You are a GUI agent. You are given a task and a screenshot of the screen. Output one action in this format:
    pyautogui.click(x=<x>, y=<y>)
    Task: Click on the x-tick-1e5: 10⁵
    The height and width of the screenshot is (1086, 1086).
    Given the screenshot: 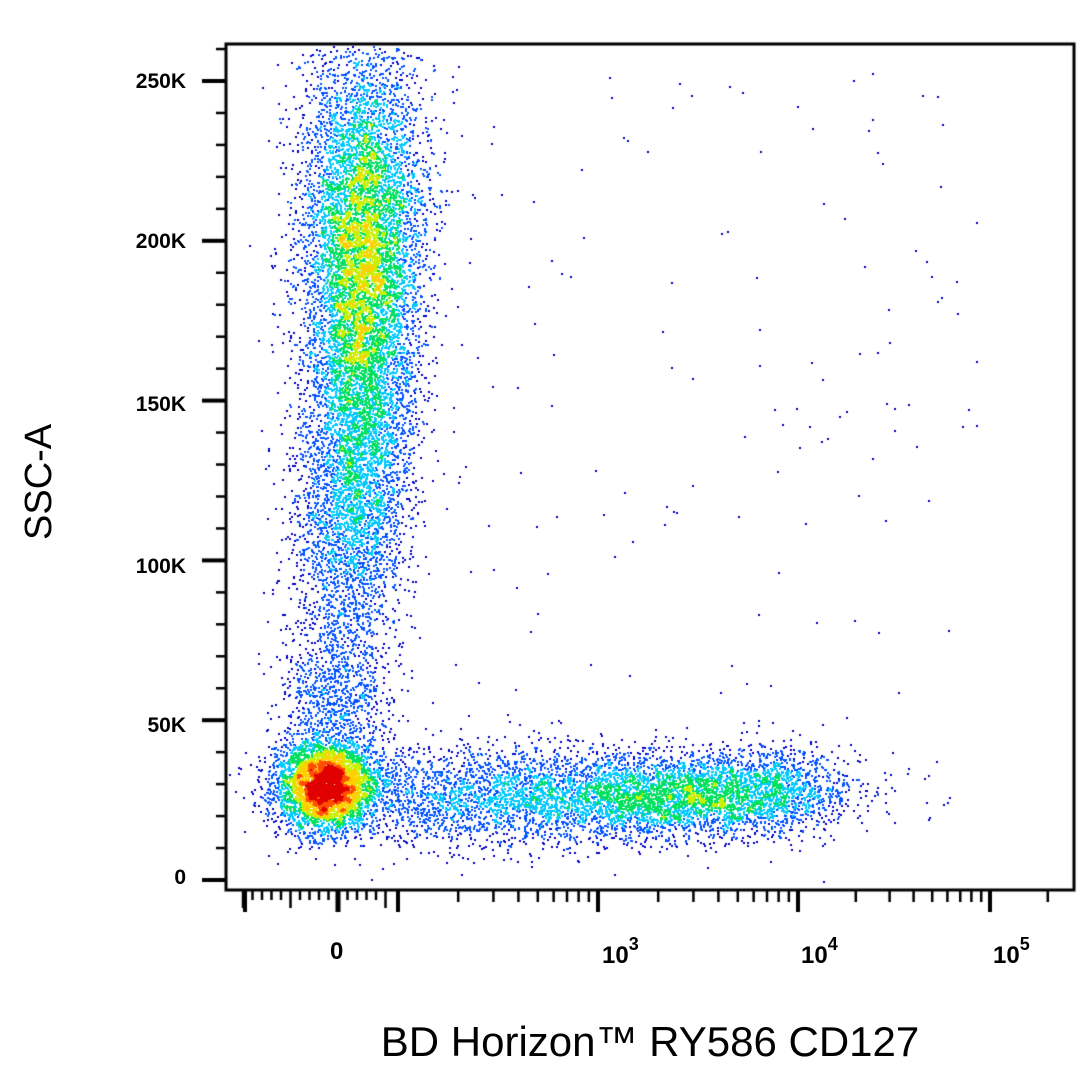 What is the action you would take?
    pyautogui.click(x=1011, y=951)
    